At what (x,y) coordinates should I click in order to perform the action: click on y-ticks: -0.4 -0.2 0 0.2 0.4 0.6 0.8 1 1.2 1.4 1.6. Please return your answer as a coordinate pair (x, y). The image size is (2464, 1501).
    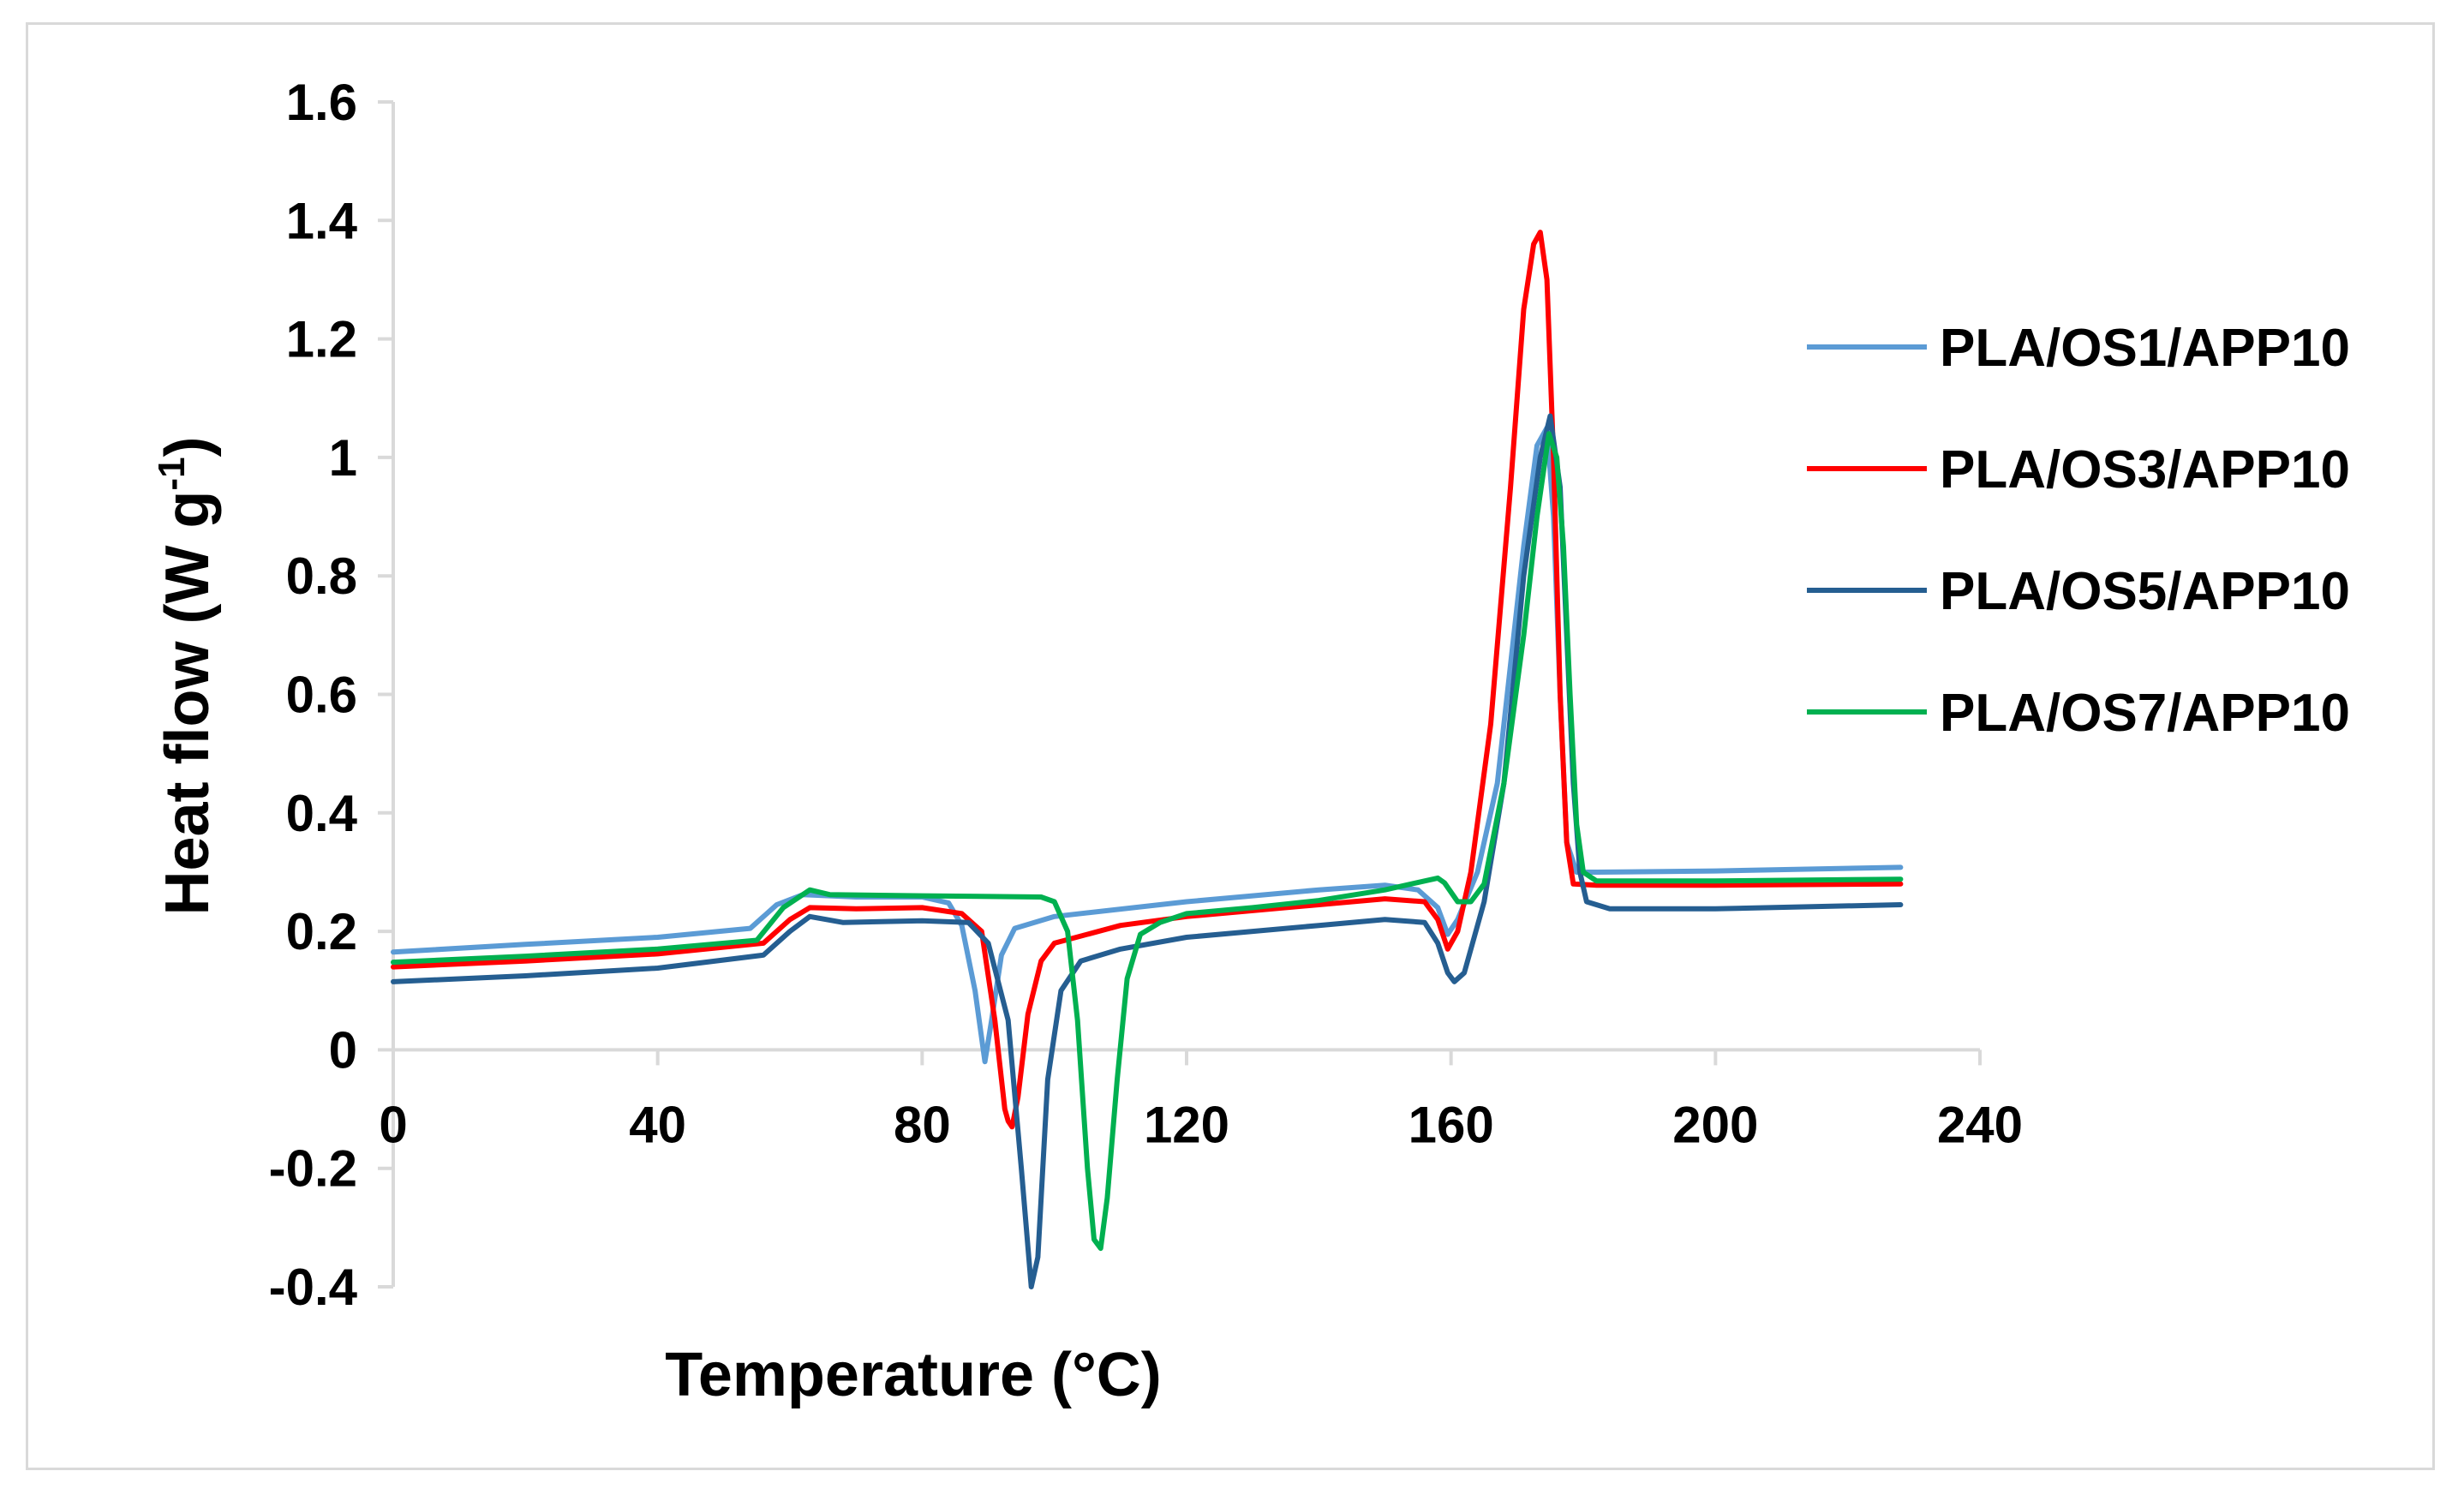
    Looking at the image, I should click on (331, 695).